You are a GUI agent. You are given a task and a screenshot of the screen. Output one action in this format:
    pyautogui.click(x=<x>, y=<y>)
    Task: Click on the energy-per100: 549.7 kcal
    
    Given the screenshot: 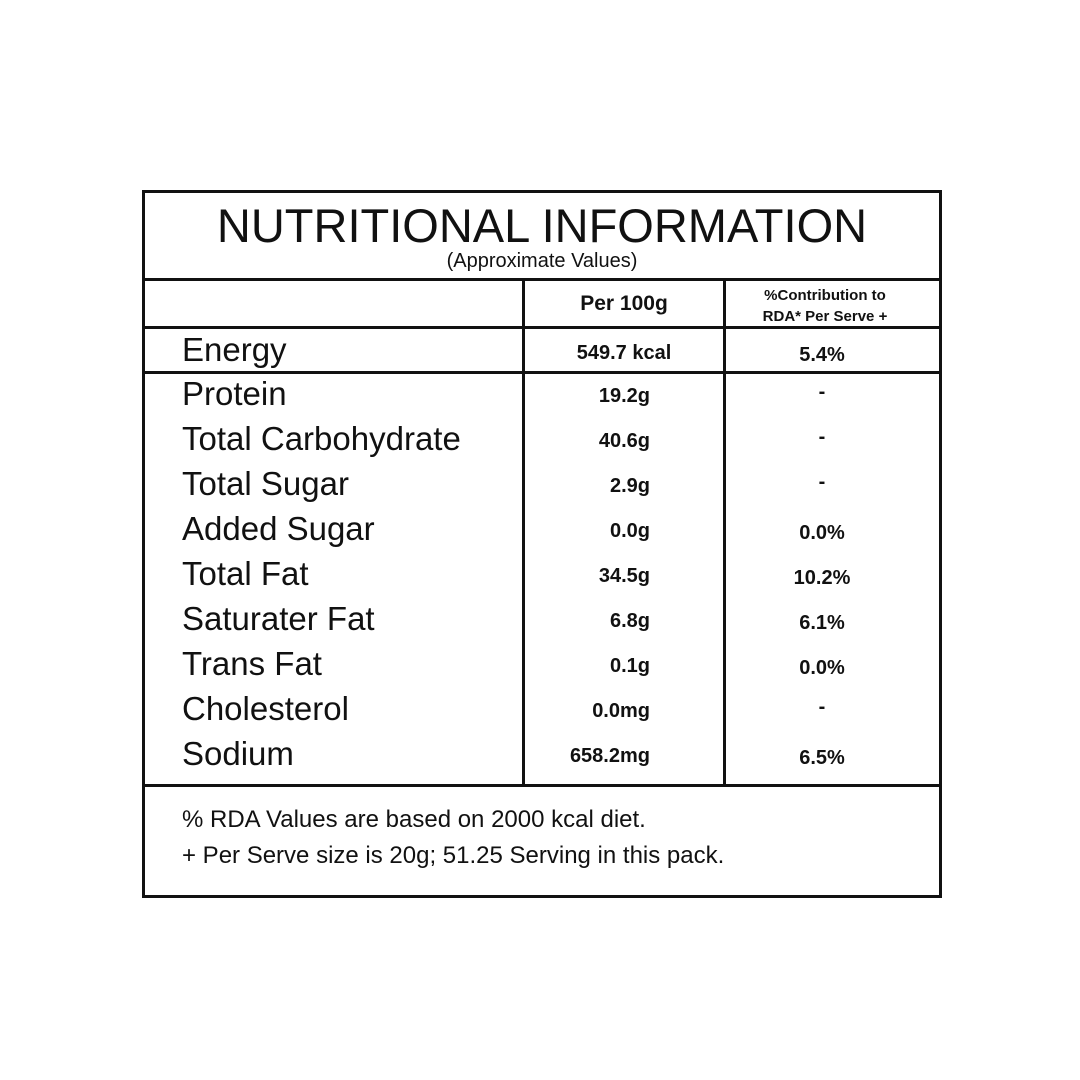 What is the action you would take?
    pyautogui.click(x=624, y=353)
    